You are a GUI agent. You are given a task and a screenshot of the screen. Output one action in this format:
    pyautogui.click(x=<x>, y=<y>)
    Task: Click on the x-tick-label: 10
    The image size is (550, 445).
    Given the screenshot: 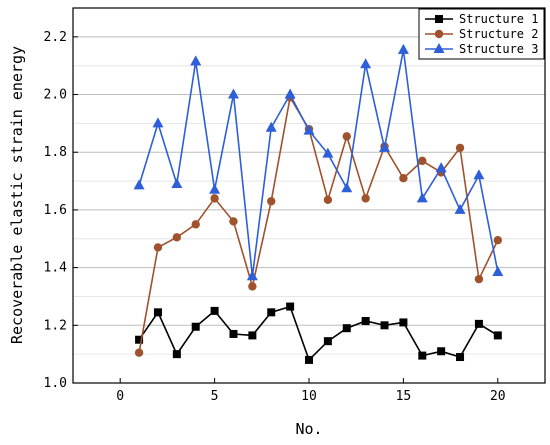 What is the action you would take?
    pyautogui.click(x=309, y=396)
    